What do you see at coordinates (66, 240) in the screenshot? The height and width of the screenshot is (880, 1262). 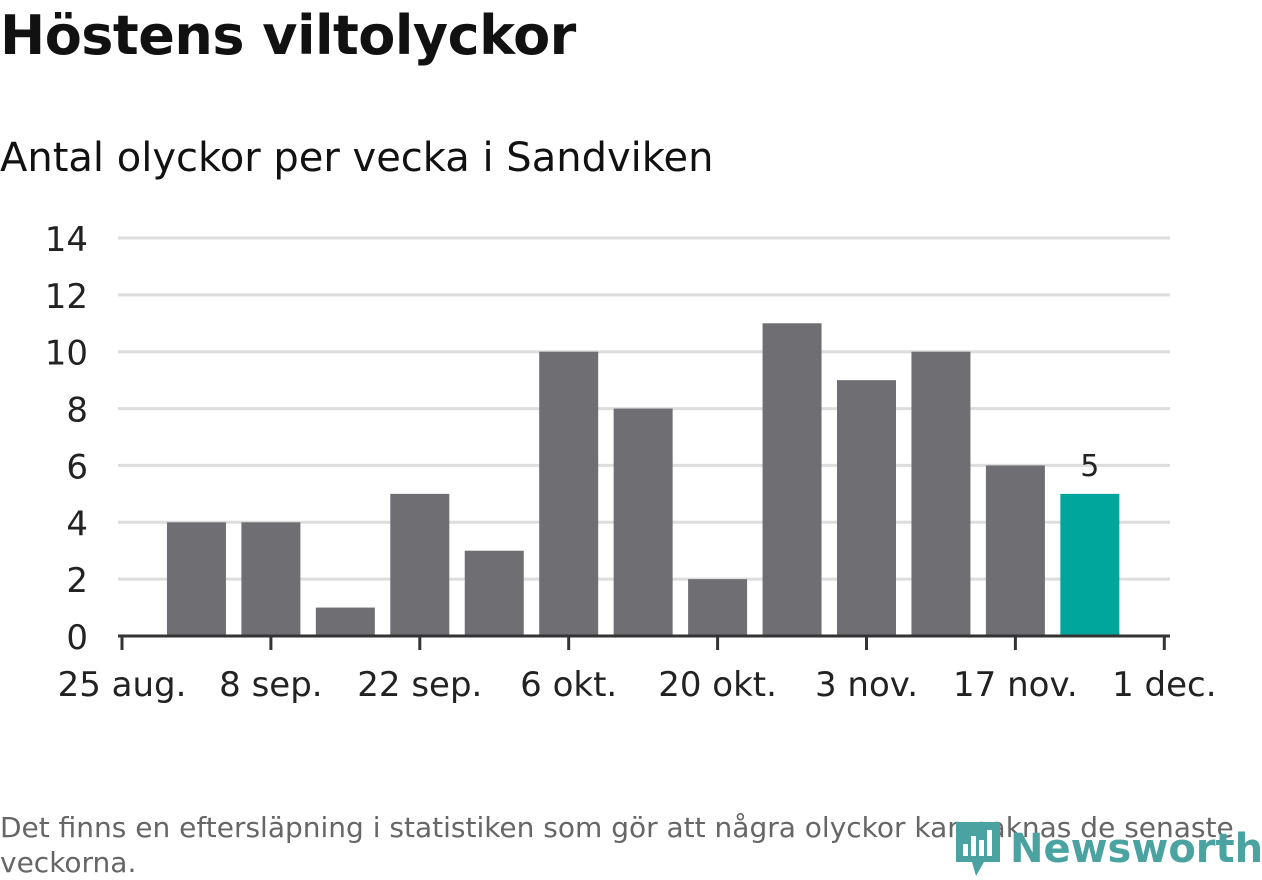 I see `y-tick-label: 14` at bounding box center [66, 240].